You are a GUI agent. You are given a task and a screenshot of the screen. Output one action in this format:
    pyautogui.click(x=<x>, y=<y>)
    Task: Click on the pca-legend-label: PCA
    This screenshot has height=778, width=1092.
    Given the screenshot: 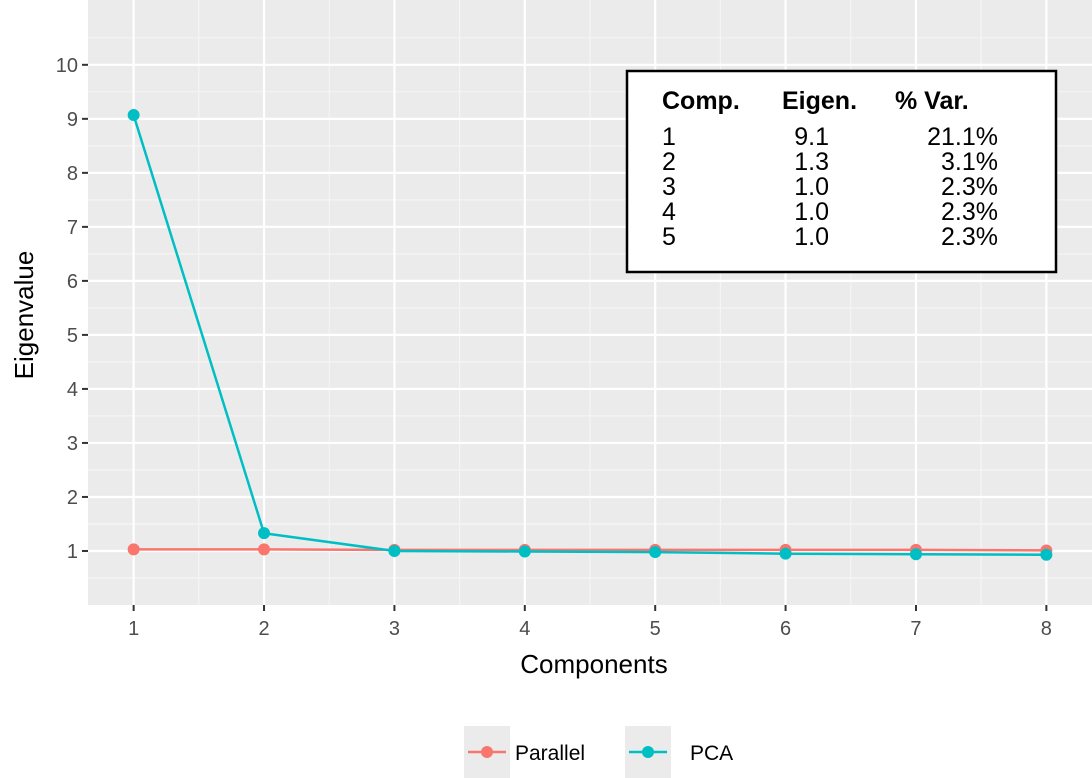 What is the action you would take?
    pyautogui.click(x=711, y=753)
    